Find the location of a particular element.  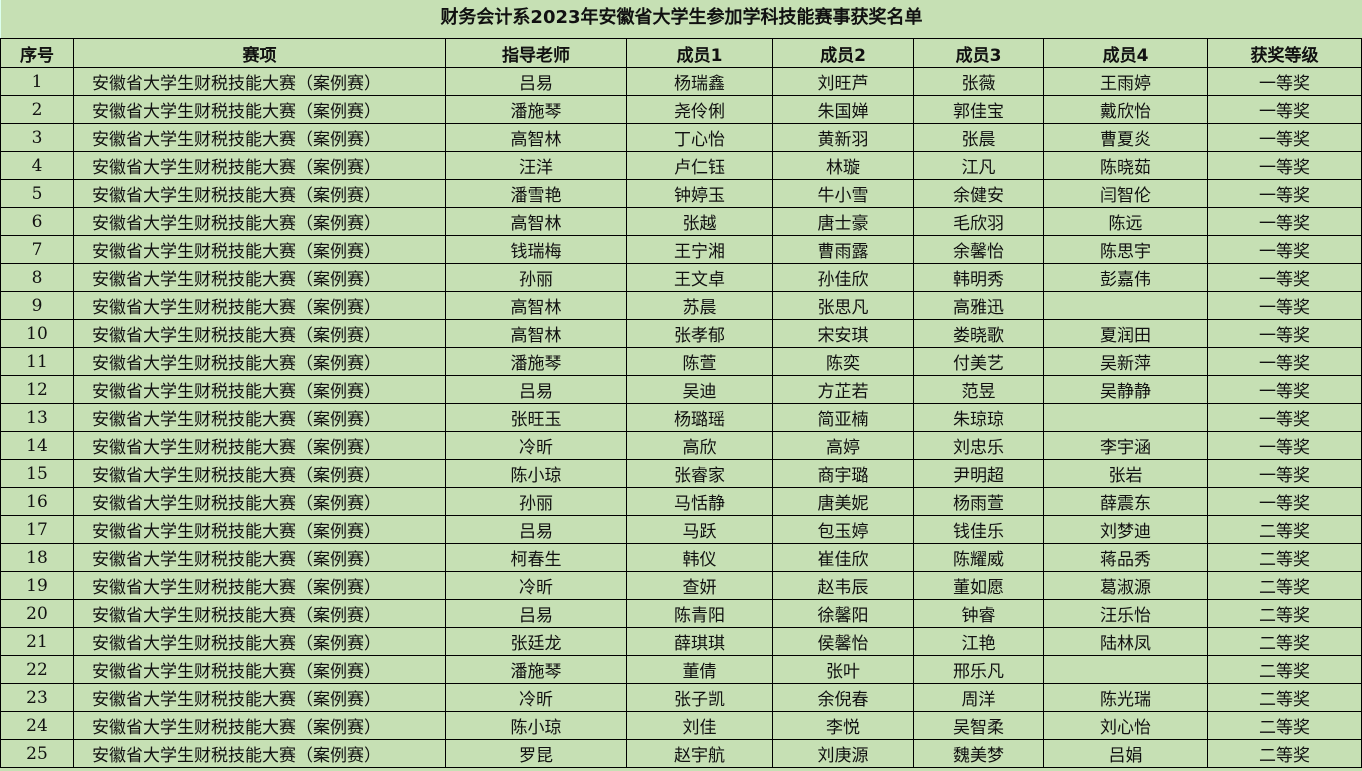

cell-member3: 范昱 is located at coordinates (978, 389).